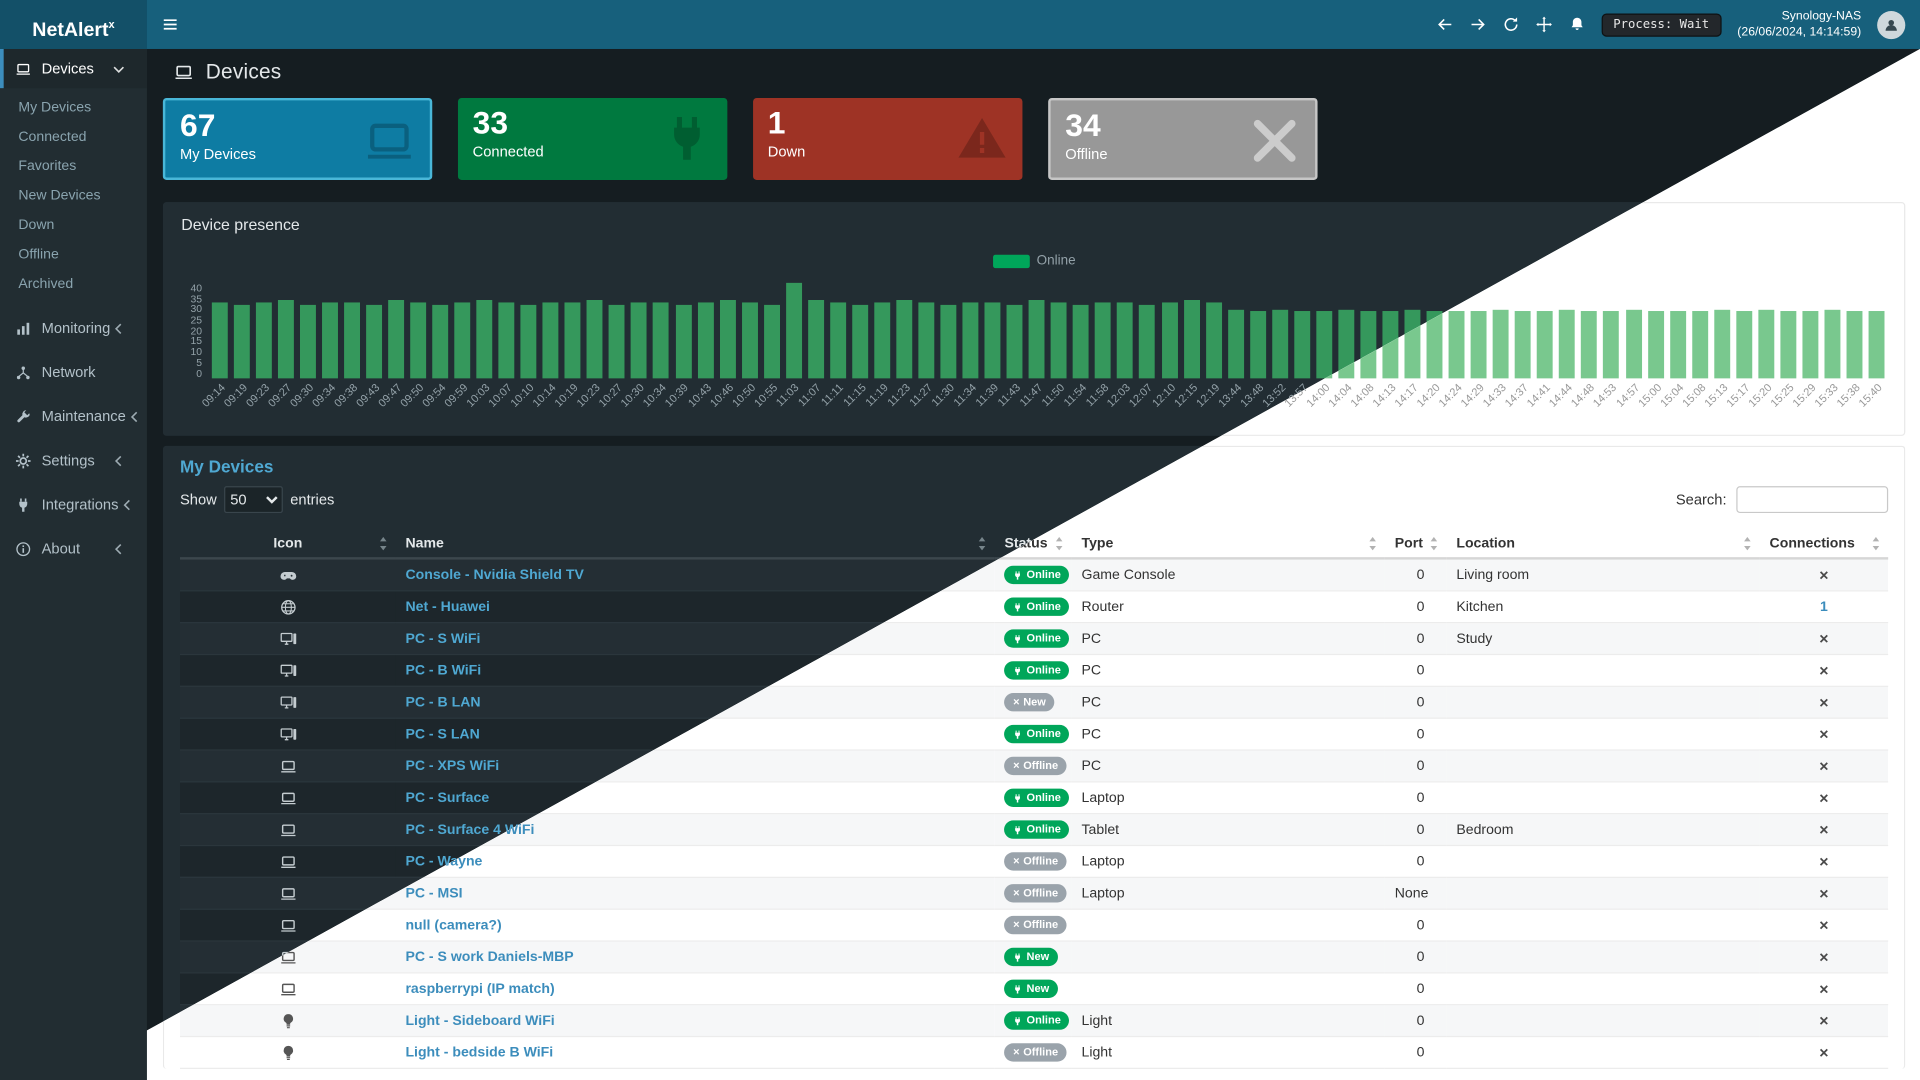  Describe the element at coordinates (1060, 543) in the screenshot. I see `sort-icon` at that location.